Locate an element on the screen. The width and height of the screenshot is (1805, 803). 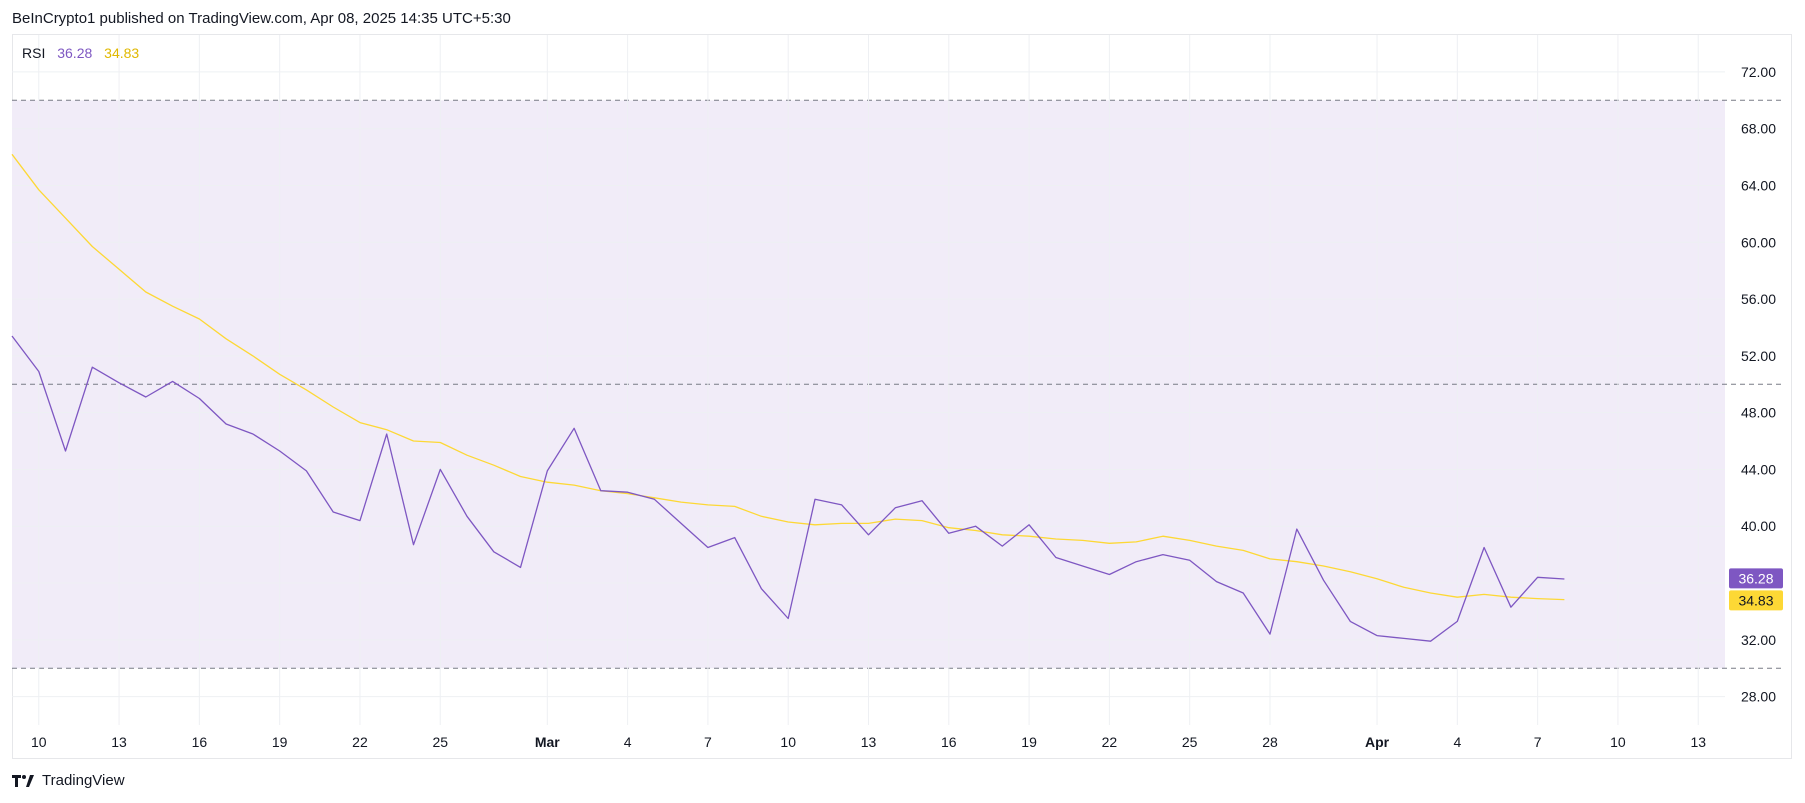
ma-last-value-tag-text: 34.83 is located at coordinates (1755, 600).